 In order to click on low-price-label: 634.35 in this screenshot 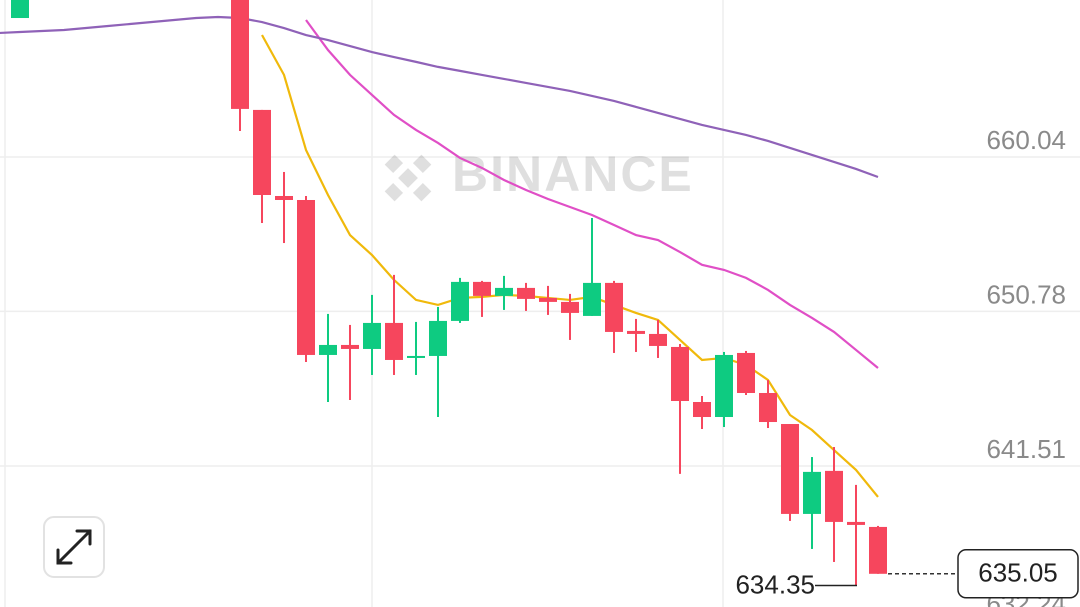, I will do `click(775, 584)`.